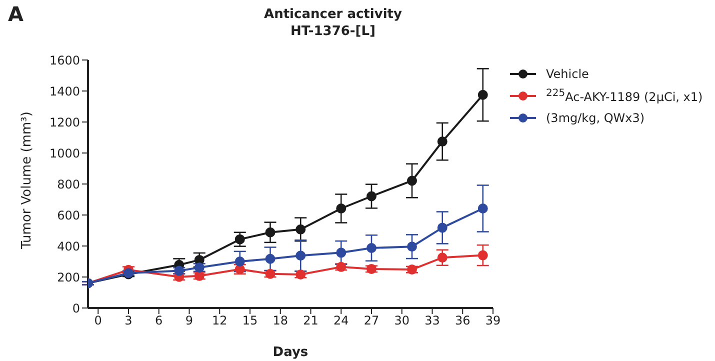 The height and width of the screenshot is (361, 715). I want to click on x-tick-label: 3, so click(128, 321).